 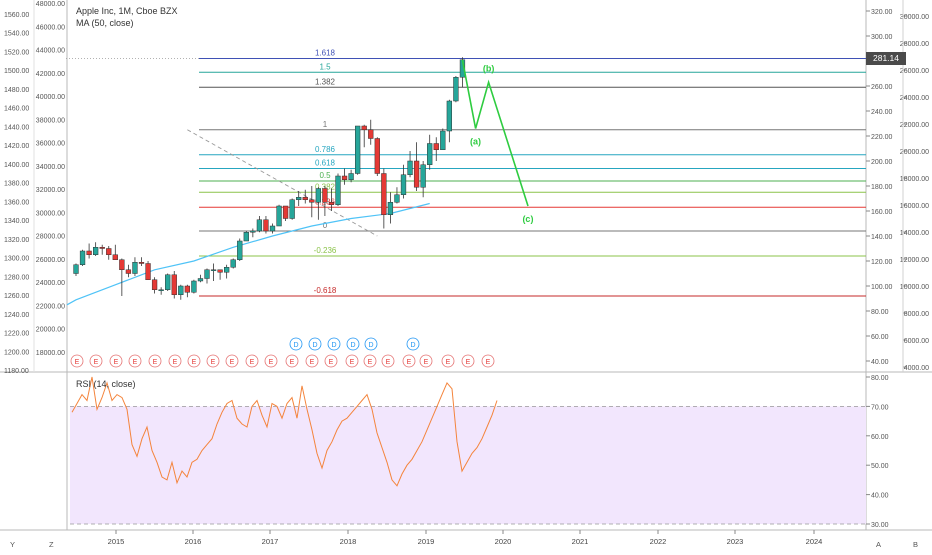 What do you see at coordinates (16, 52) in the screenshot?
I see `left-axis-tick-label: 1520.00` at bounding box center [16, 52].